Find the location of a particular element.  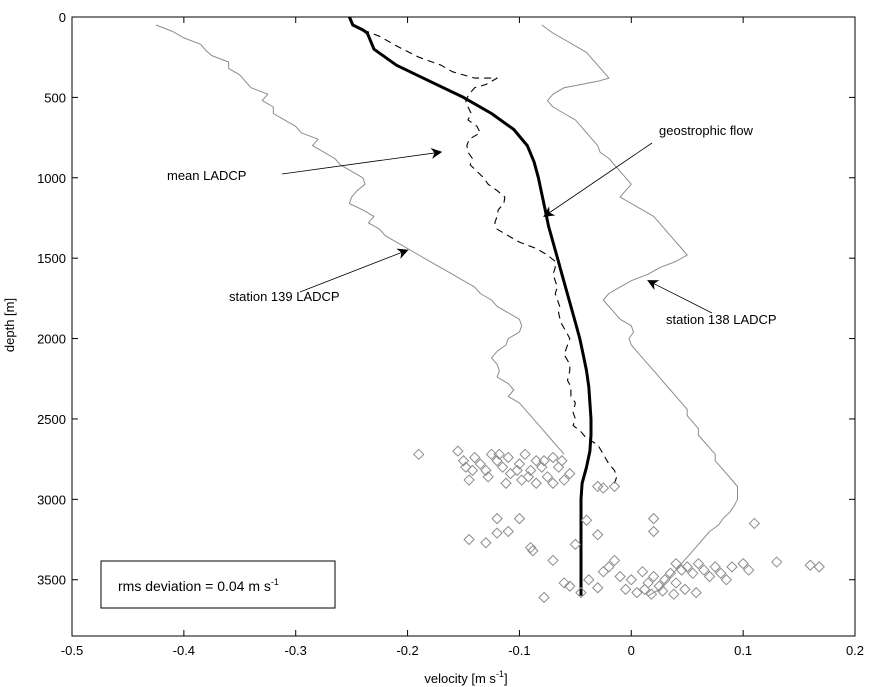

rms-legend-box: rms deviation = 0.04 m s-1 is located at coordinates (218, 584).